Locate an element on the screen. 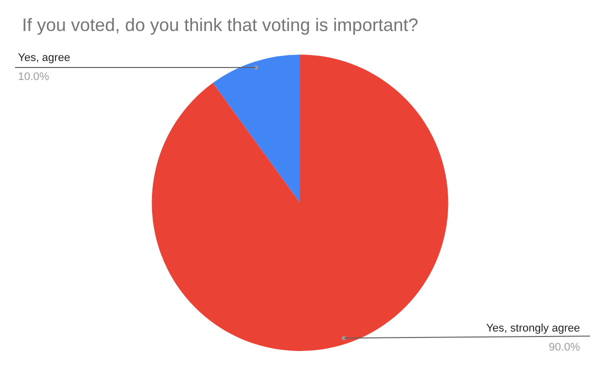 This screenshot has height=371, width=600. slice-label: Yes, agree is located at coordinates (44, 58).